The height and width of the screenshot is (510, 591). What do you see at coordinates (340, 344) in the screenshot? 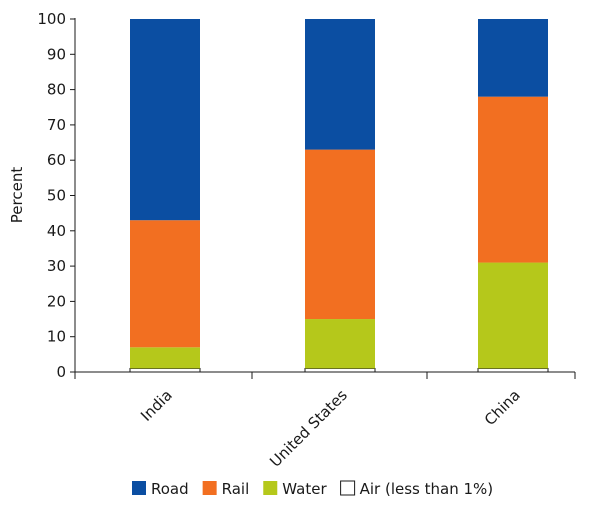
I see `bar-united-states-water` at bounding box center [340, 344].